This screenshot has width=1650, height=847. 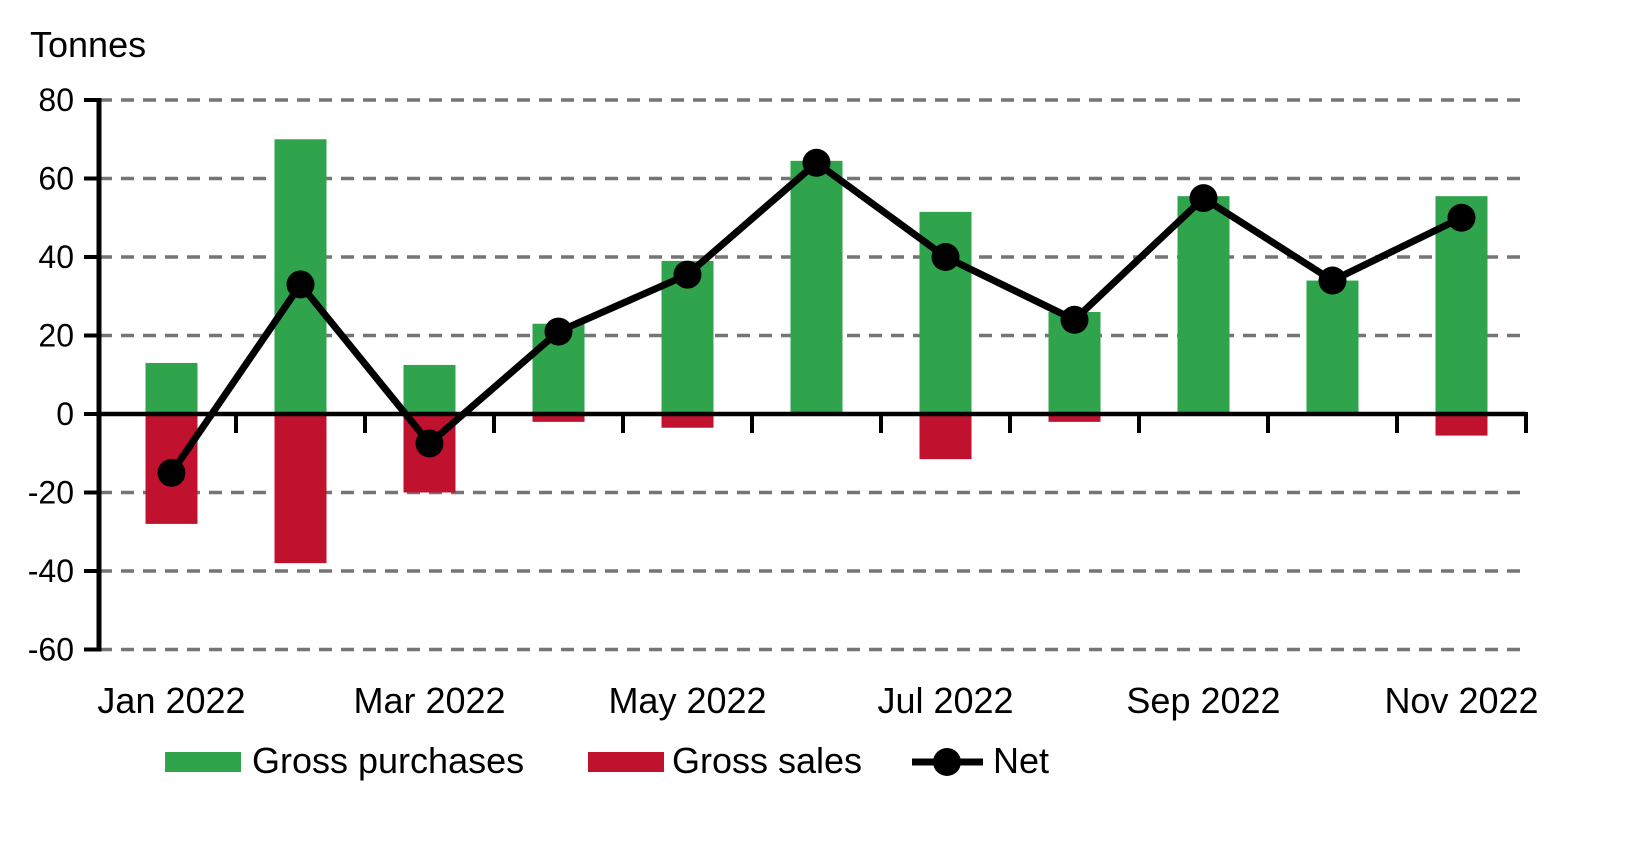 What do you see at coordinates (88, 44) in the screenshot?
I see `y-axis-unit-label: Tonnes` at bounding box center [88, 44].